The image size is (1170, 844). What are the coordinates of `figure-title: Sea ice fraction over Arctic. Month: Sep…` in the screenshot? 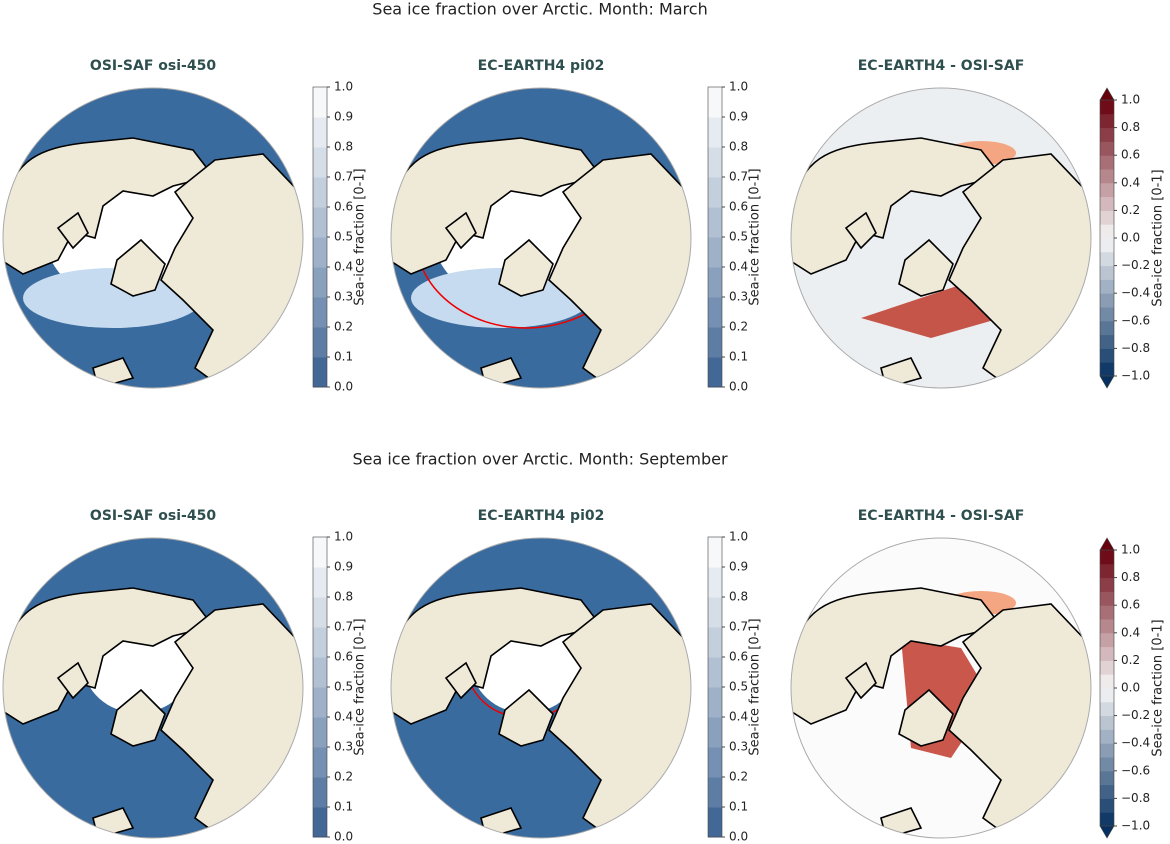 It's located at (540, 459).